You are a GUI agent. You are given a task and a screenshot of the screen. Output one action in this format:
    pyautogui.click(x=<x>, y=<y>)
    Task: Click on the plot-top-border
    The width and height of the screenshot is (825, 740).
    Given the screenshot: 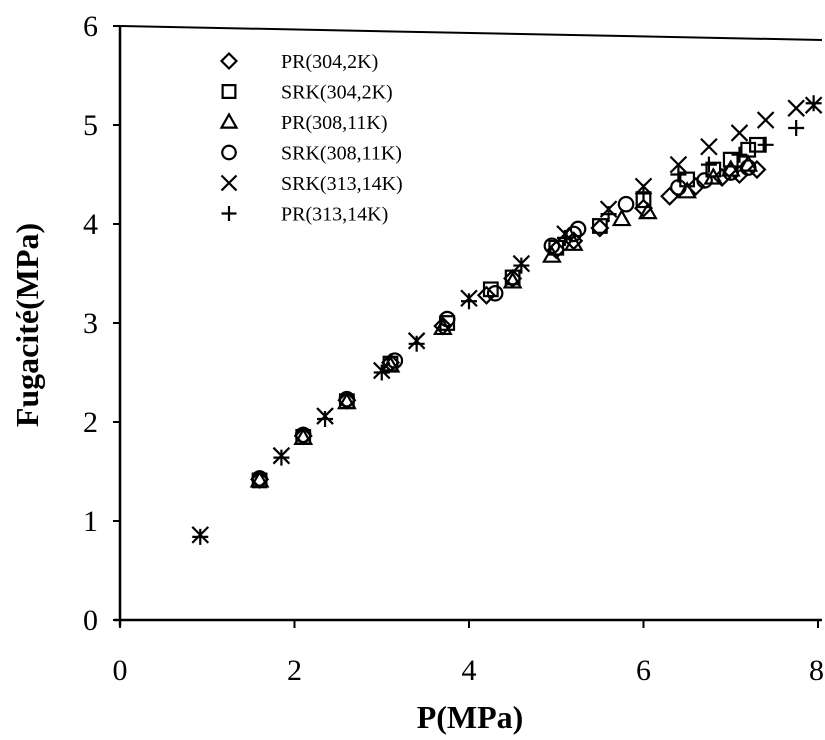 What is the action you would take?
    pyautogui.click(x=471, y=33)
    